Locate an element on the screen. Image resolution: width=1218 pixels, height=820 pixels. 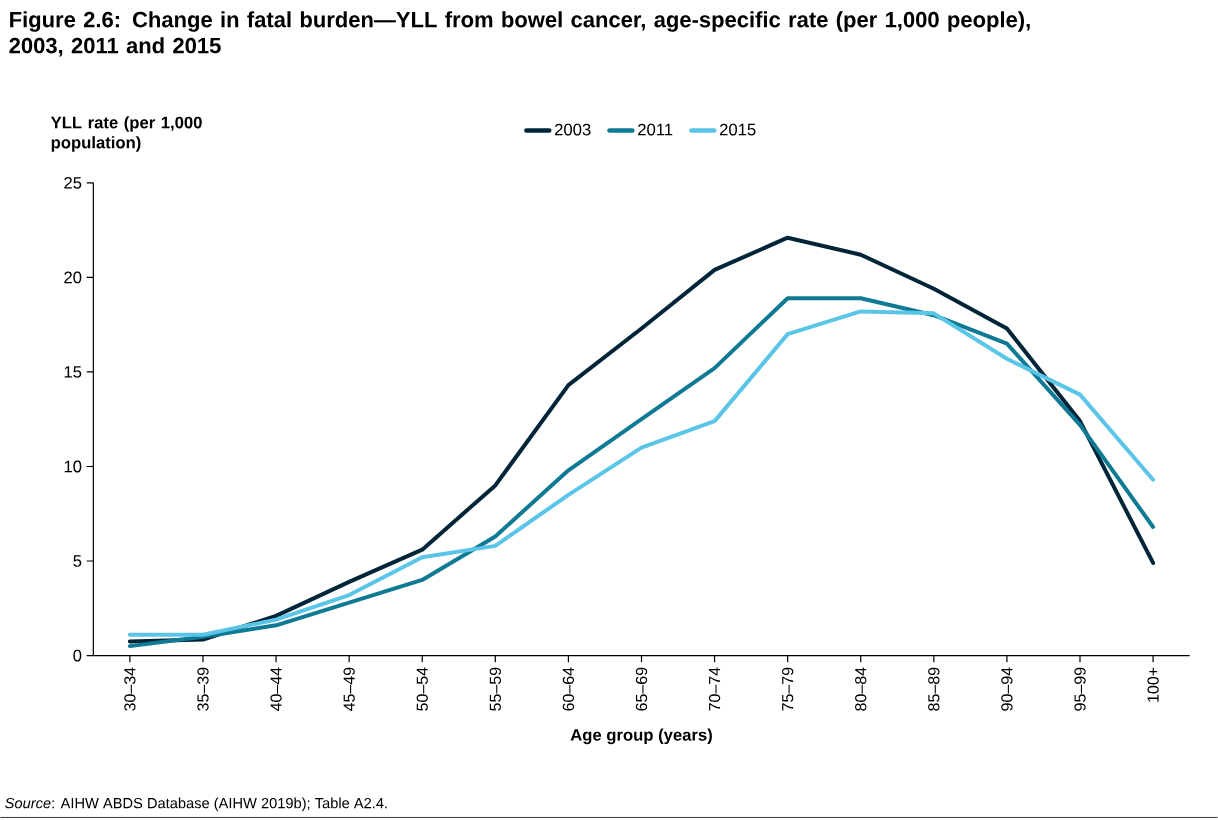
x-tick-label: 55–59 is located at coordinates (495, 689).